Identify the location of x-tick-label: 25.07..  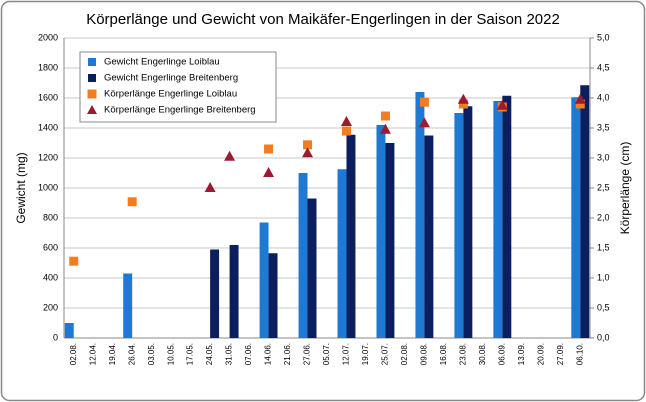
(385, 354).